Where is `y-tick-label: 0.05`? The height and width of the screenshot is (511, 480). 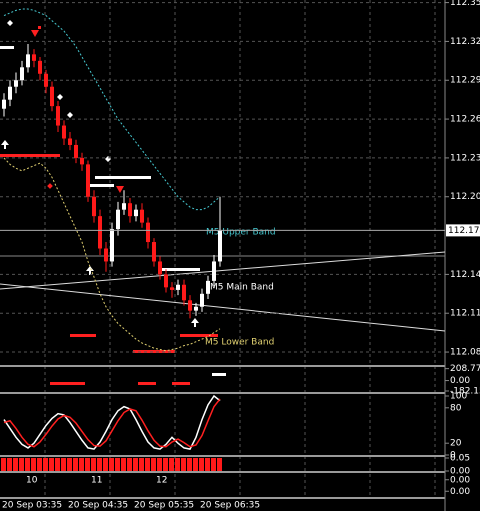 y-tick-label: 0.05 is located at coordinates (460, 459).